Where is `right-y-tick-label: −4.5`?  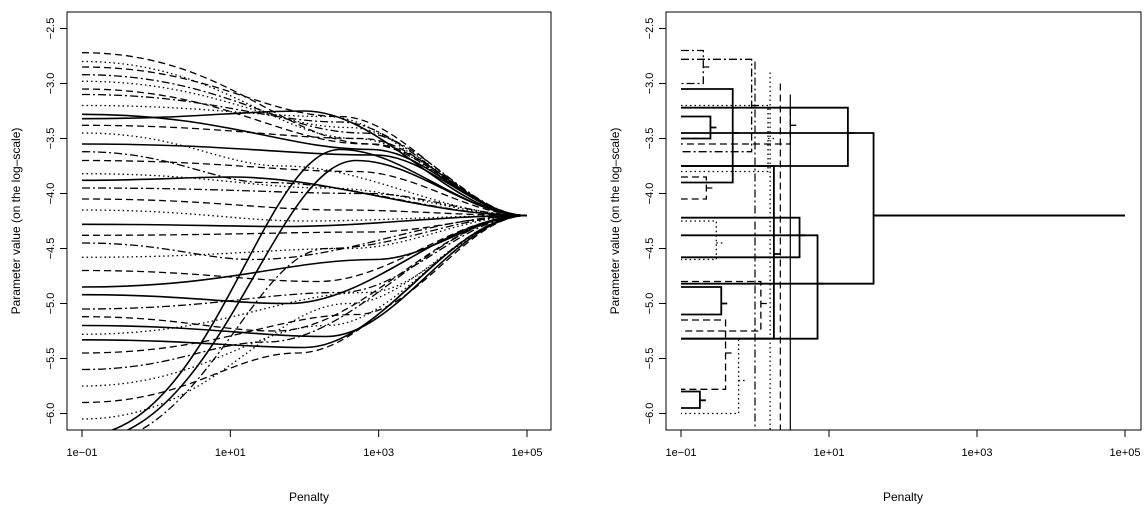
right-y-tick-label: −4.5 is located at coordinates (650, 249).